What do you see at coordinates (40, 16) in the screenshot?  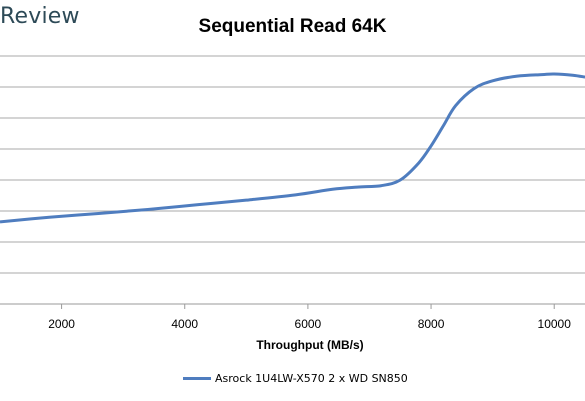 I see `brand-logo: Review` at bounding box center [40, 16].